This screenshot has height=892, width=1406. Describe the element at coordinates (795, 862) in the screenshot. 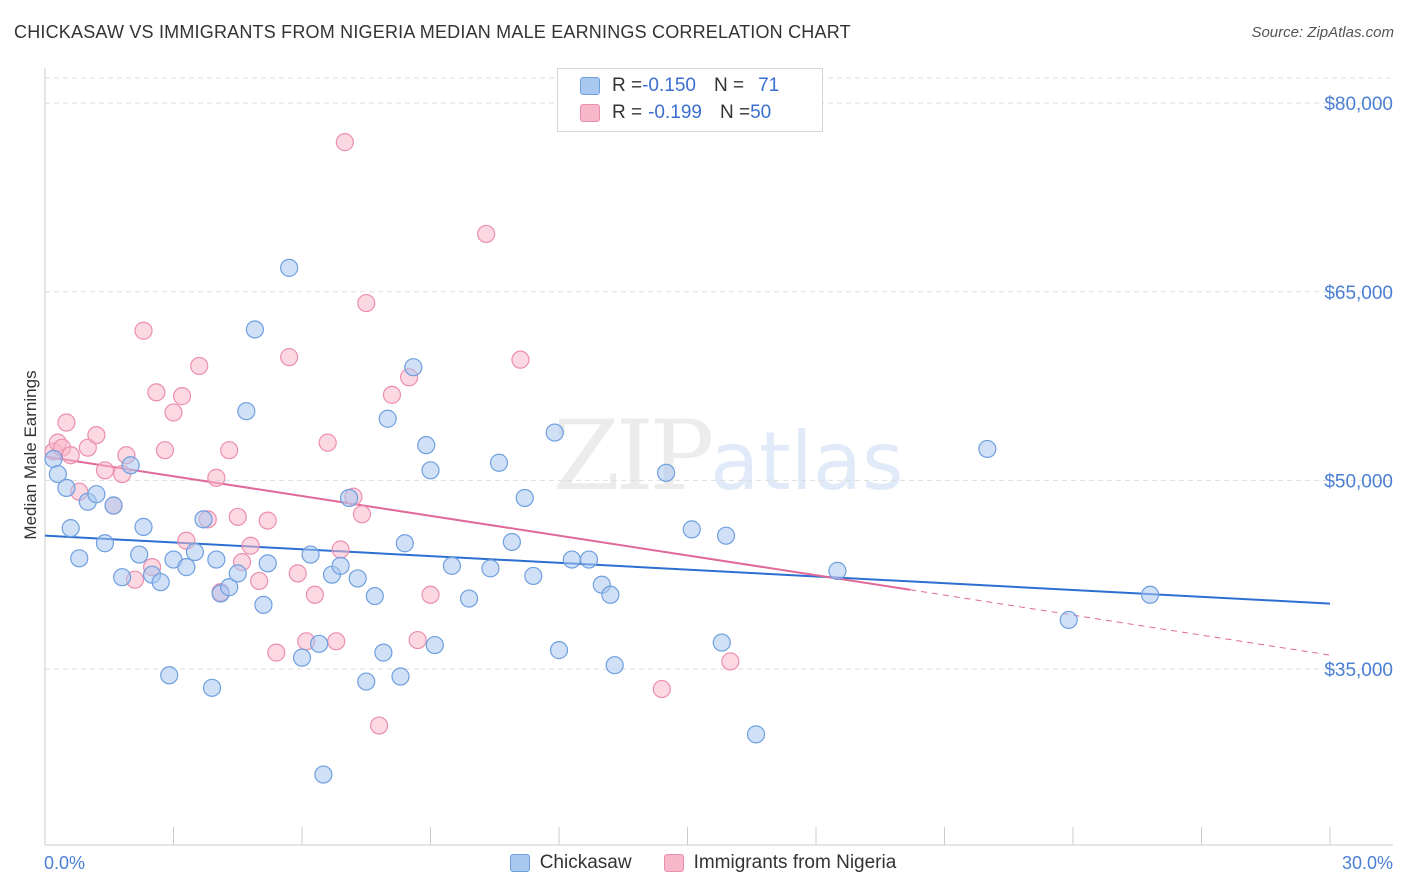

I see `legend-label-nigeria: Immigrants from Nigeria` at that location.